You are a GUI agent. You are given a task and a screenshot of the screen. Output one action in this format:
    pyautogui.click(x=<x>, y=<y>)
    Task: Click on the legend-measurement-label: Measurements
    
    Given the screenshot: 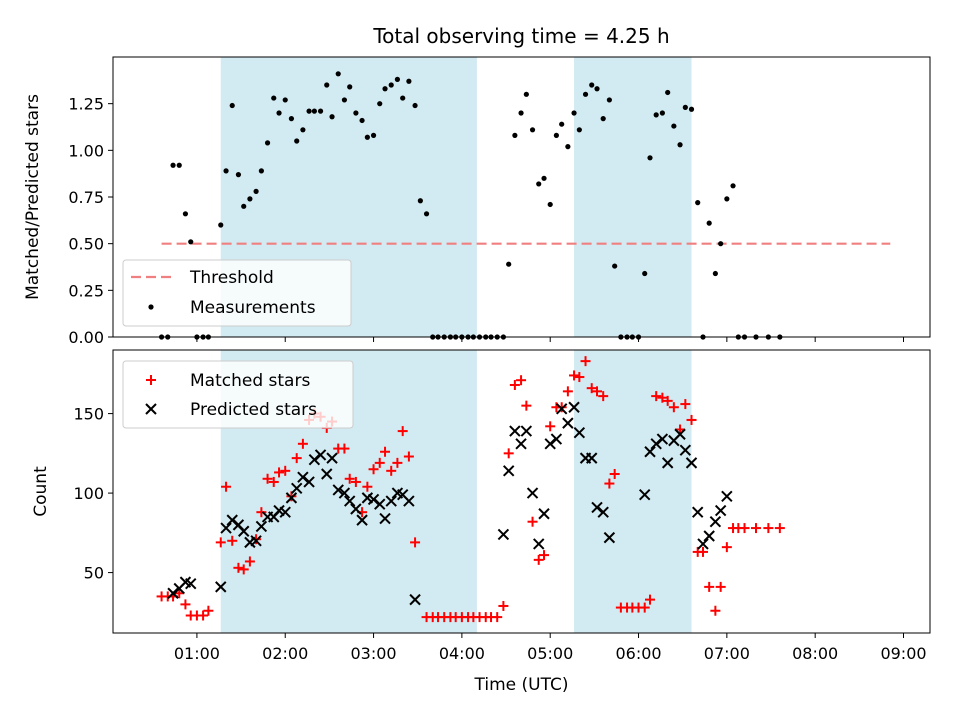 What is the action you would take?
    pyautogui.click(x=253, y=308)
    